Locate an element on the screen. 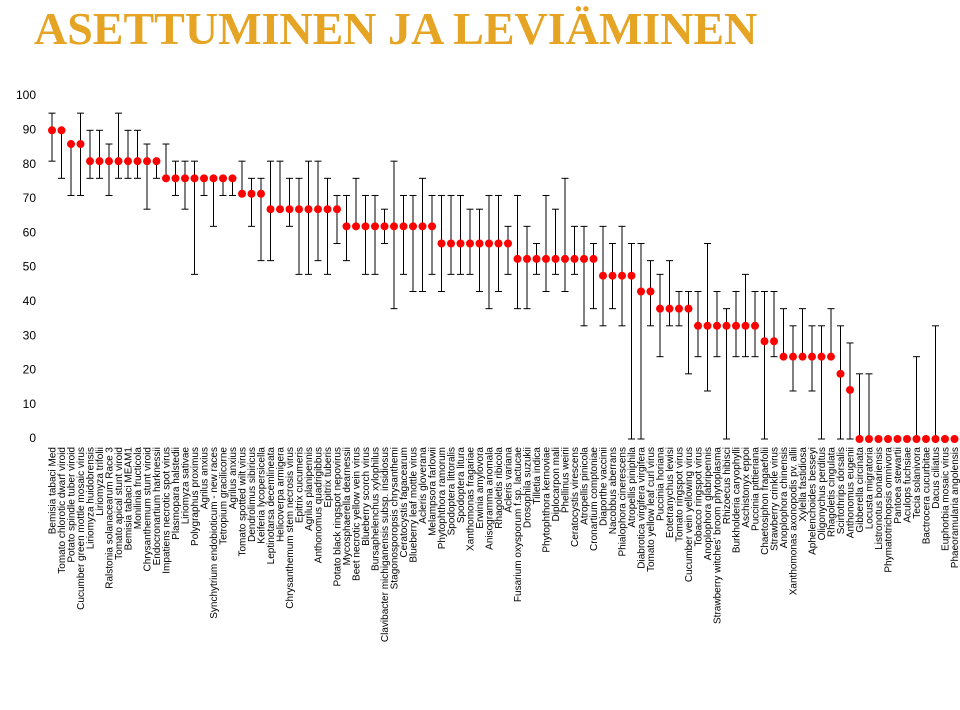 Image resolution: width=960 pixels, height=710 pixels. x-tick-label: Cronartium comptoniae is located at coordinates (594, 499).